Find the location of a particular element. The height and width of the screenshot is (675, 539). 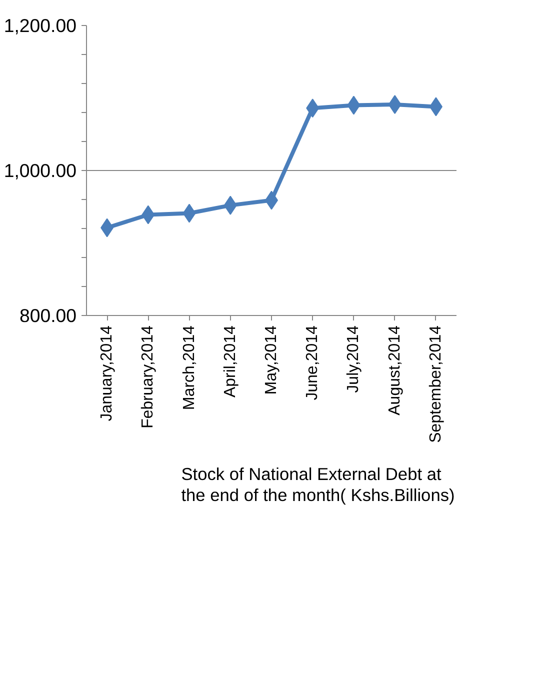

y-tick-label: 1,200.00 is located at coordinates (40, 25).